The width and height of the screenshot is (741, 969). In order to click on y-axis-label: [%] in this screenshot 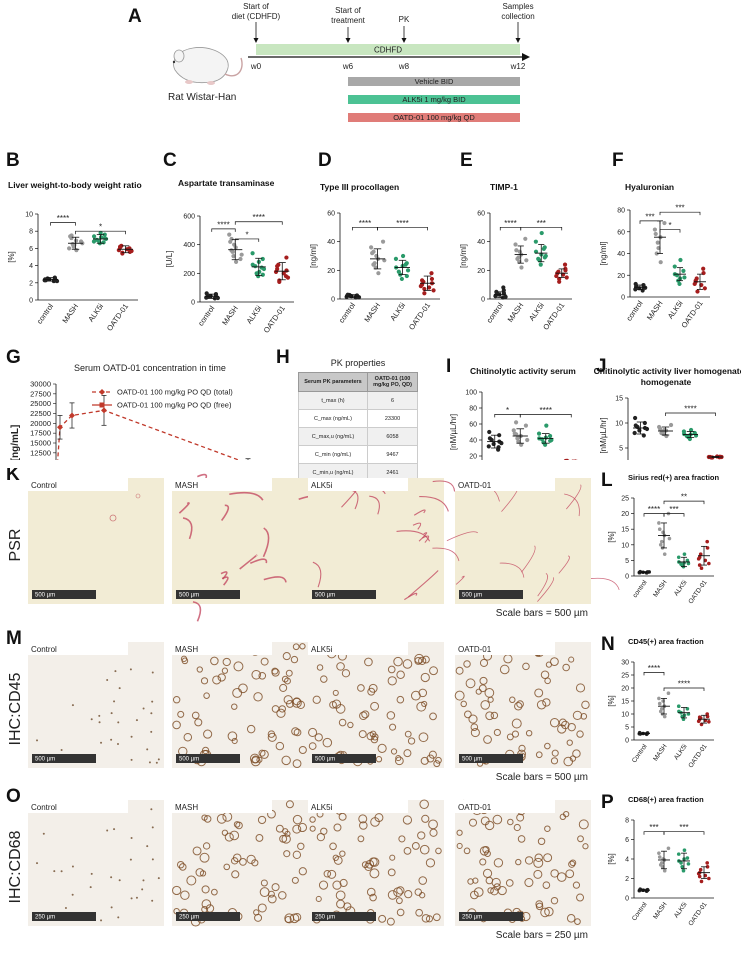, I will do `click(611, 859)`.